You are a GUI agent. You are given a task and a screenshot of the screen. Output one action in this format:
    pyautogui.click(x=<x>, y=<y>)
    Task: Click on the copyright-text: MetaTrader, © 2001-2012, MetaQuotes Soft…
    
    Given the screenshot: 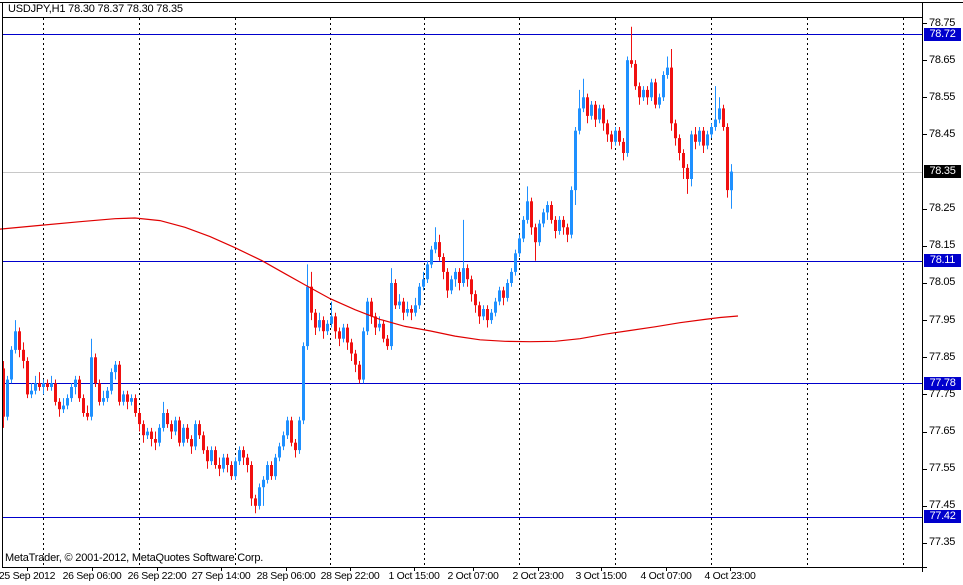 What is the action you would take?
    pyautogui.click(x=134, y=558)
    